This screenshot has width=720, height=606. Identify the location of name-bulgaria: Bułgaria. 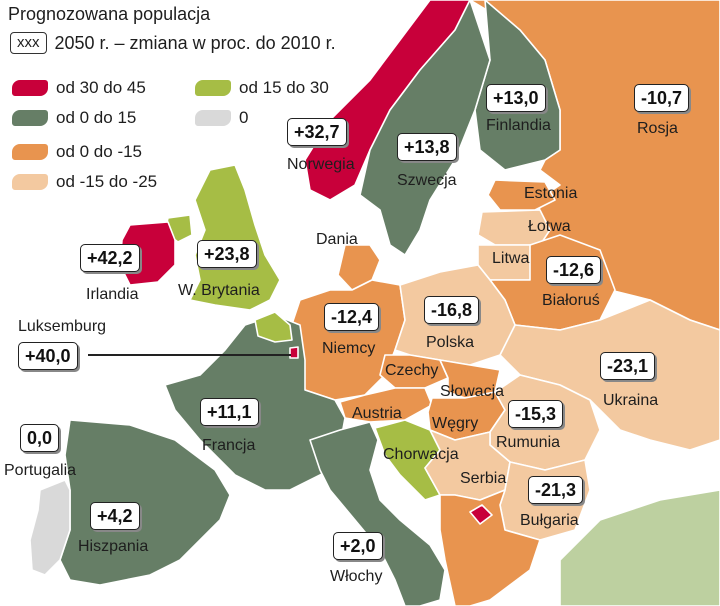
(549, 520).